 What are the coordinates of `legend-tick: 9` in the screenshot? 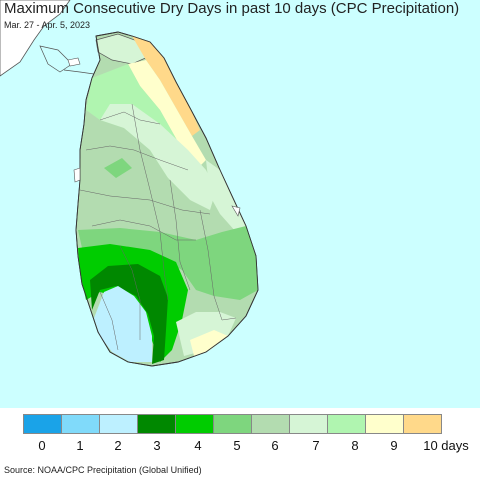 It's located at (394, 445).